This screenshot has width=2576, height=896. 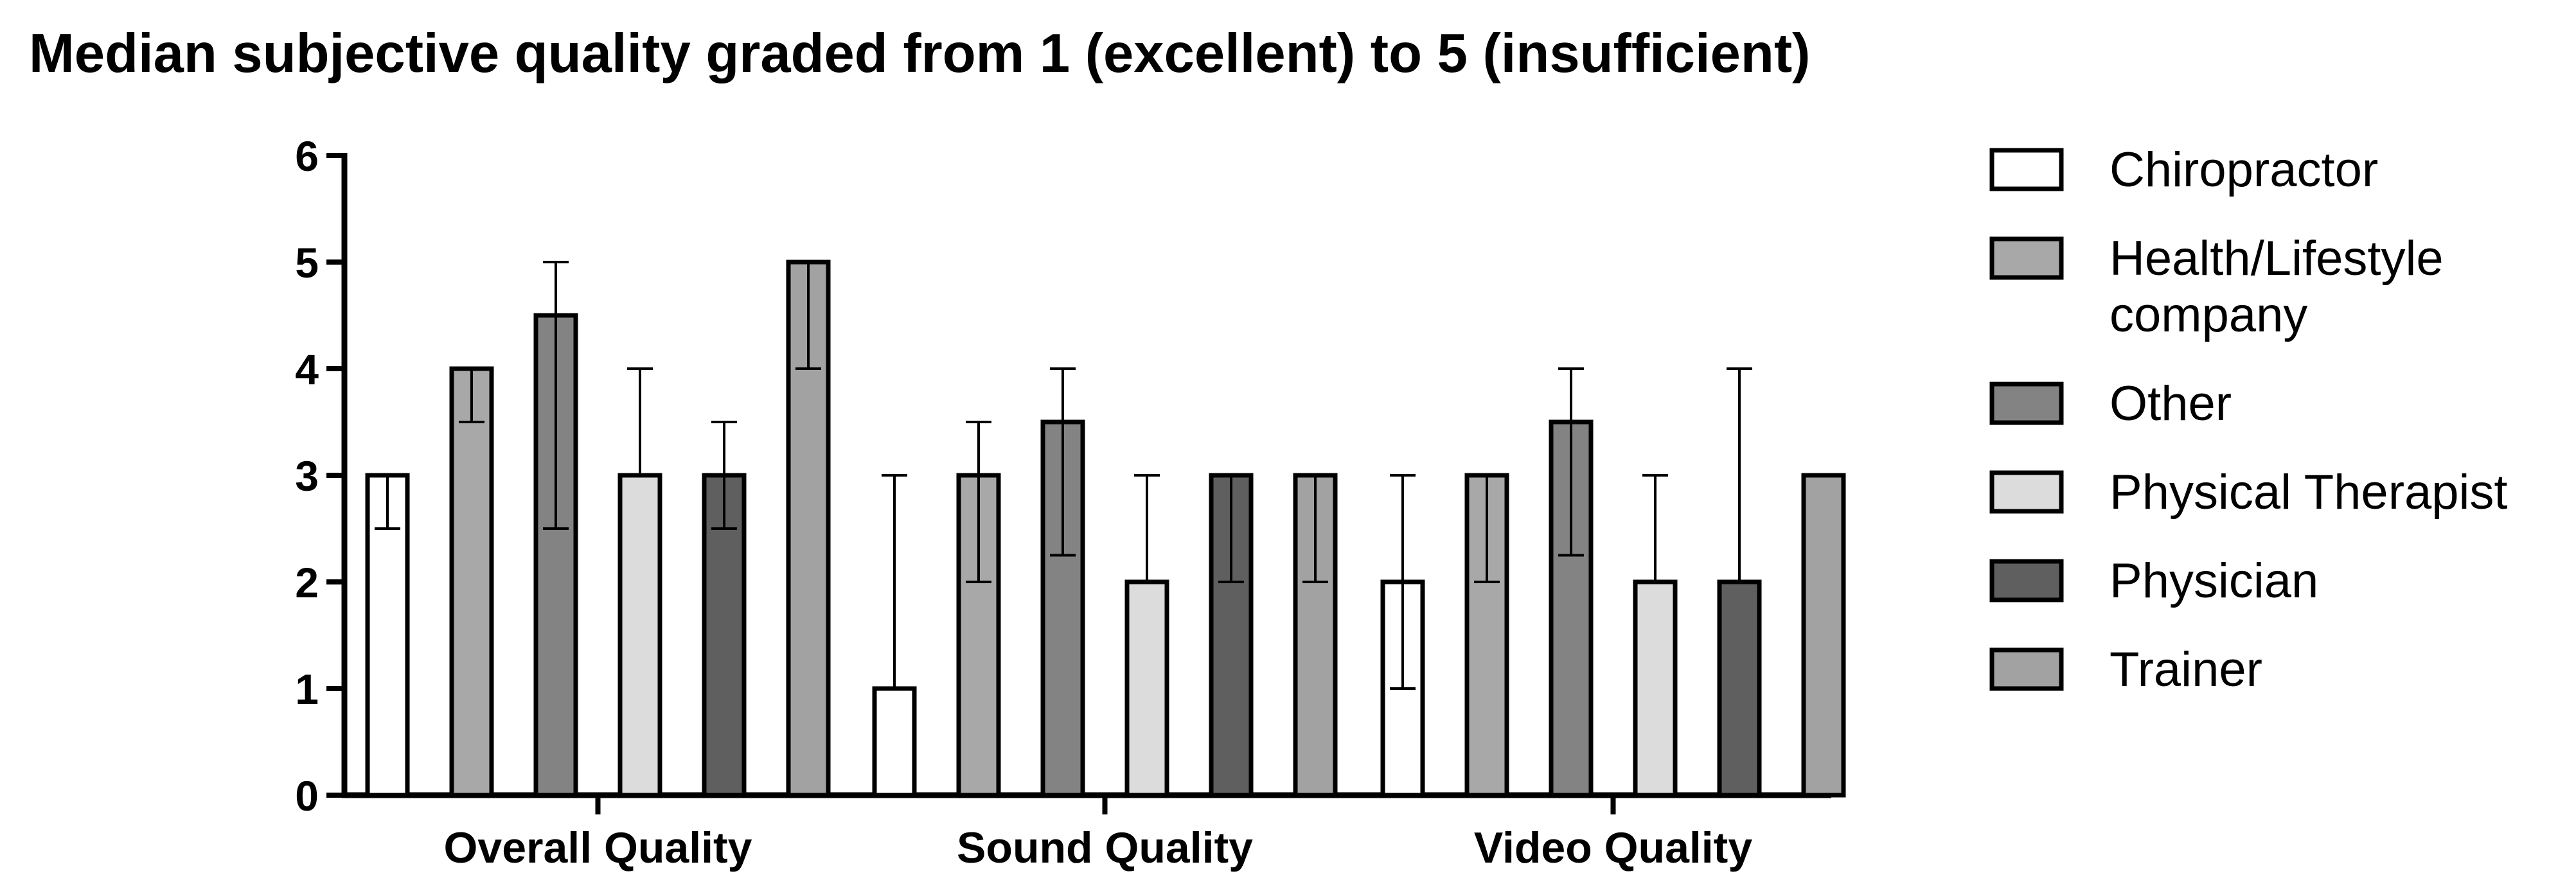 What do you see at coordinates (2171, 403) in the screenshot?
I see `legend-label: Other` at bounding box center [2171, 403].